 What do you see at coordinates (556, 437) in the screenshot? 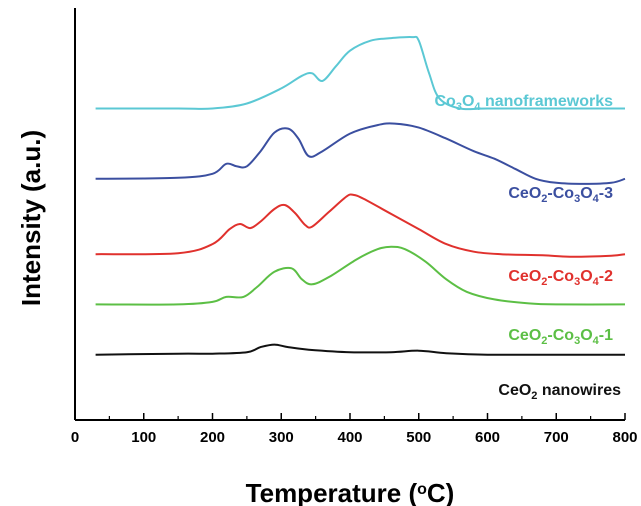
I see `x-tick-label: 700` at bounding box center [556, 437].